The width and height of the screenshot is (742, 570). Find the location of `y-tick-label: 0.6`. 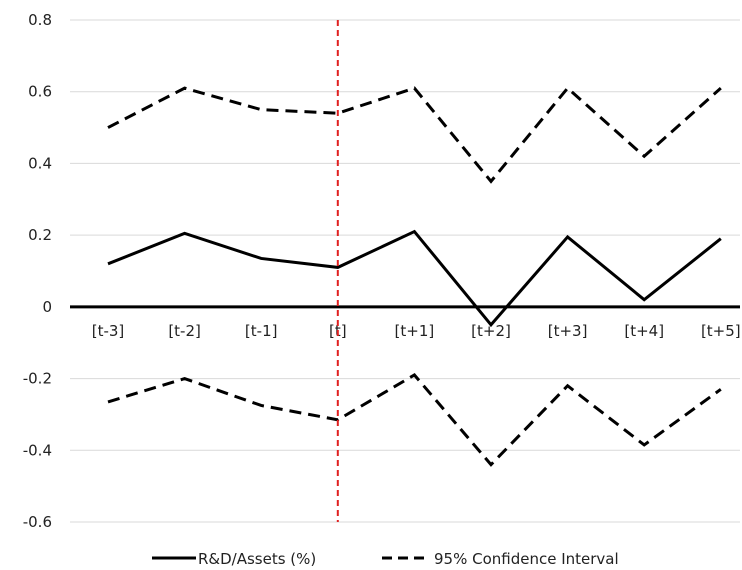

y-tick-label: 0.6 is located at coordinates (40, 92).